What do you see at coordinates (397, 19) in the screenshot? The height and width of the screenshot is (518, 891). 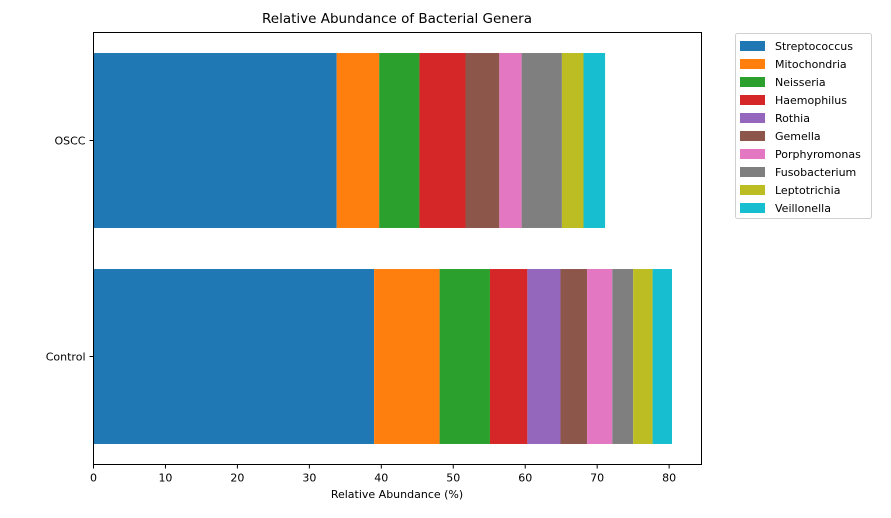 I see `chart-title: Relative Abundance of Bacterial Genera` at bounding box center [397, 19].